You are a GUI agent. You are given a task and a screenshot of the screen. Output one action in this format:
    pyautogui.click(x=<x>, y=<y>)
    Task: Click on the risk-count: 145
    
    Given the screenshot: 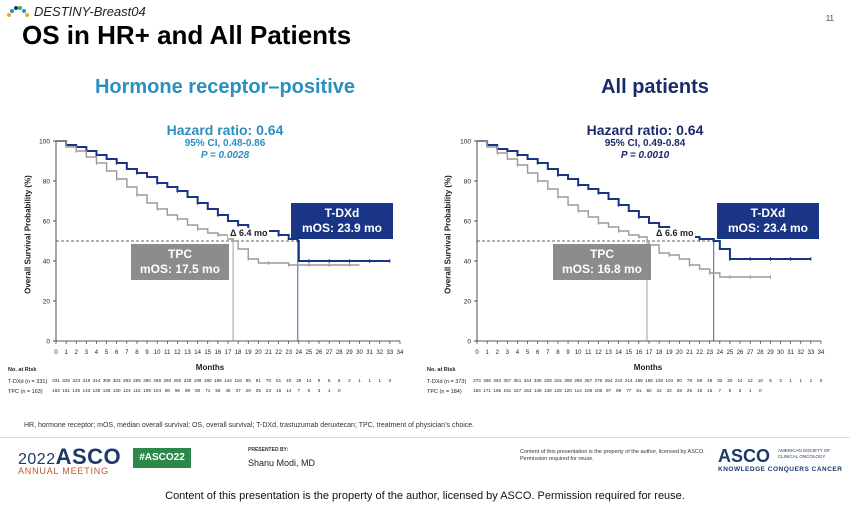 What is the action you would take?
    pyautogui.click(x=76, y=390)
    